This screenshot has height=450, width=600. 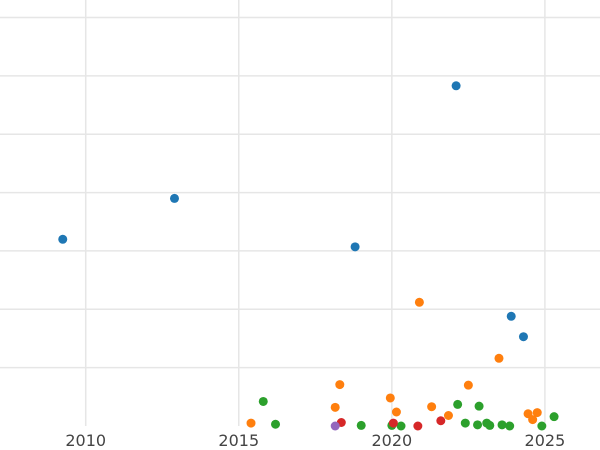 I want to click on x-tick-labels: 2010 2015 2020 2025, so click(x=315, y=440).